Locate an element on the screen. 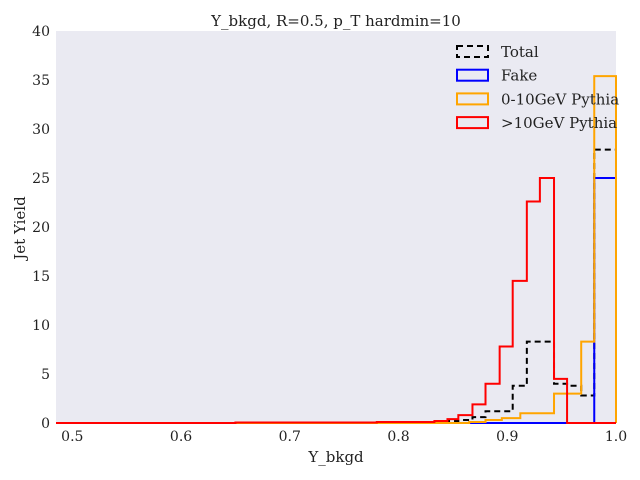 The image size is (640, 480). x-tick-label: 0.8 is located at coordinates (398, 437).